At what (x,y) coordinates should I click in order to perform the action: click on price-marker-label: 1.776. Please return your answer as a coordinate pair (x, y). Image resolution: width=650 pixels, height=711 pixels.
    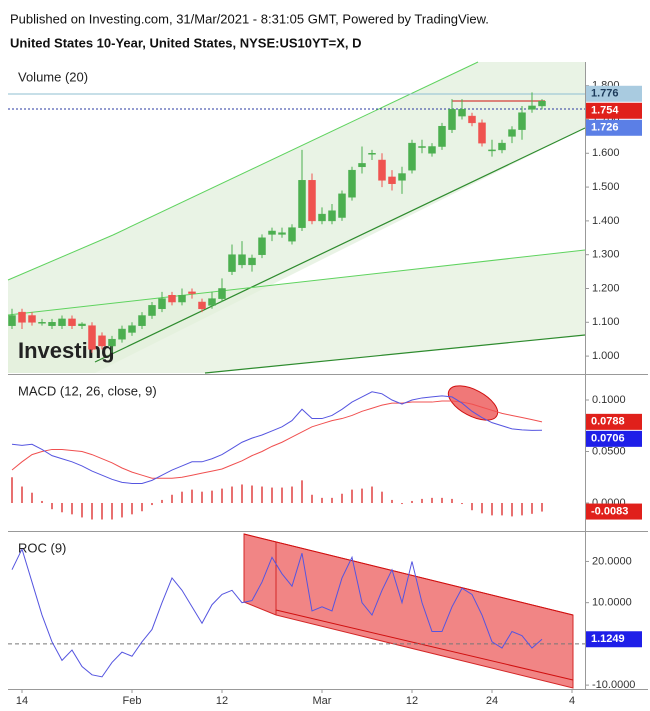
    Looking at the image, I should click on (605, 94).